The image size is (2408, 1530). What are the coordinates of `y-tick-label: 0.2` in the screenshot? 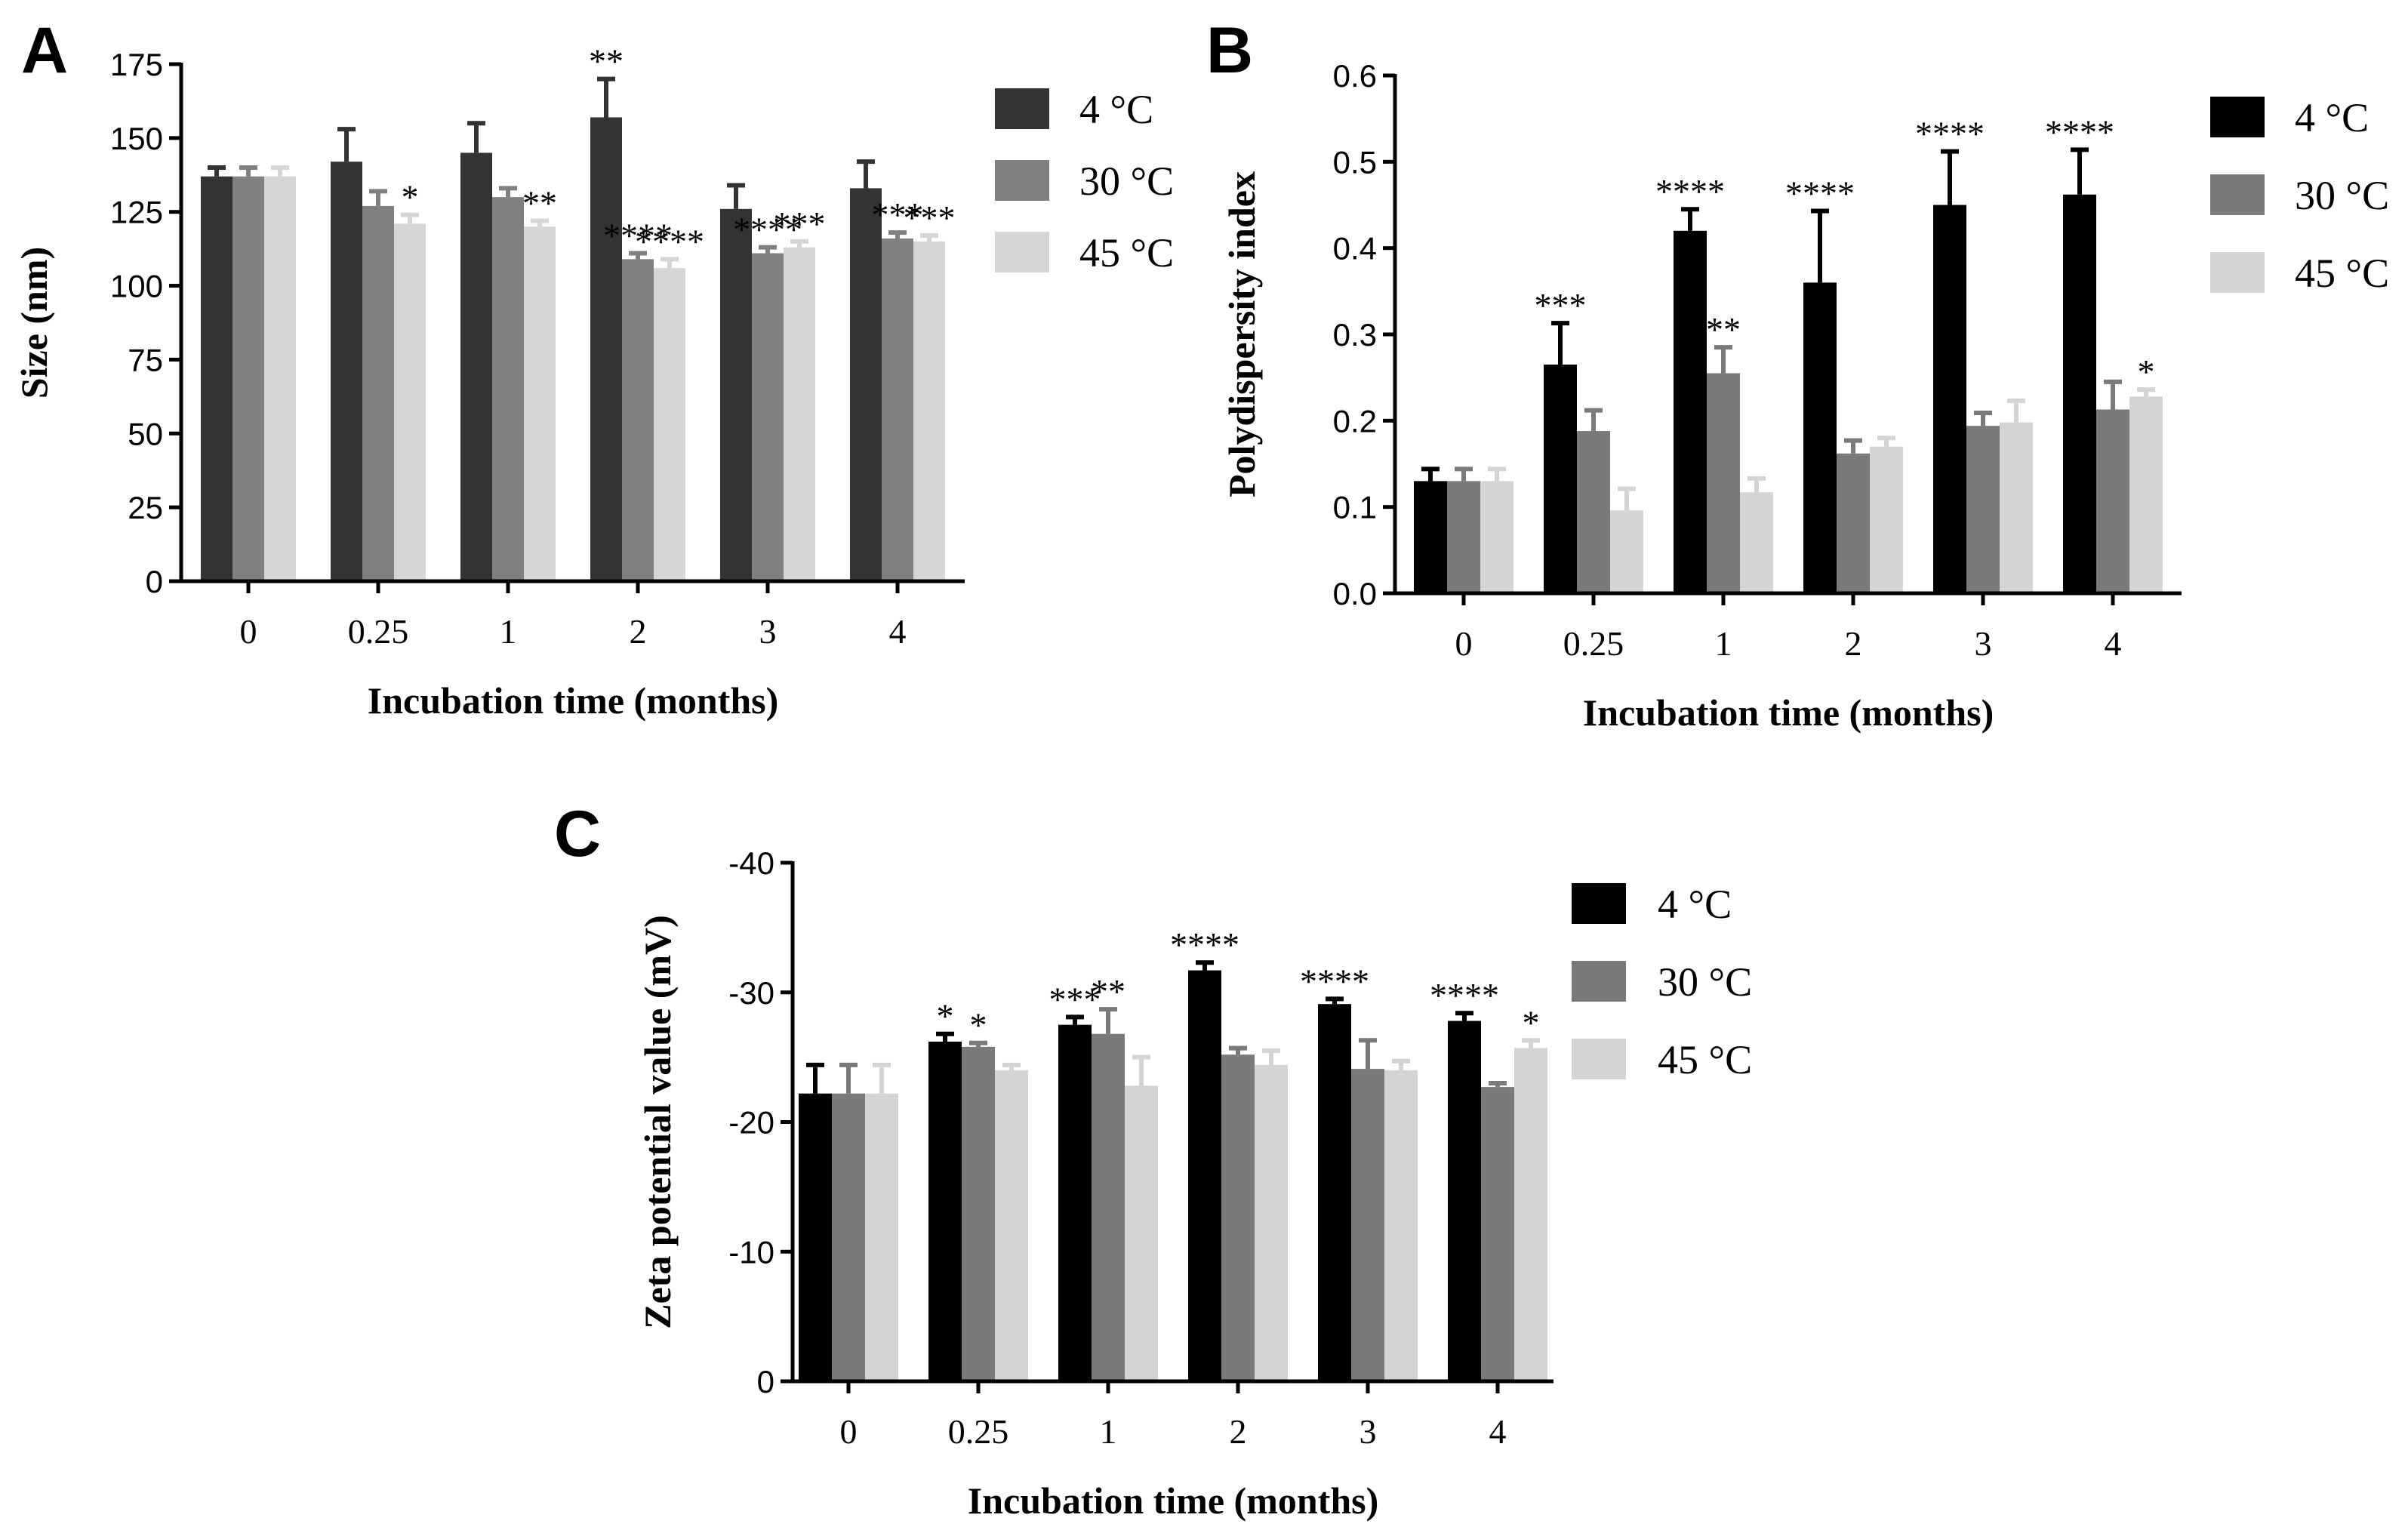 It's located at (1355, 421).